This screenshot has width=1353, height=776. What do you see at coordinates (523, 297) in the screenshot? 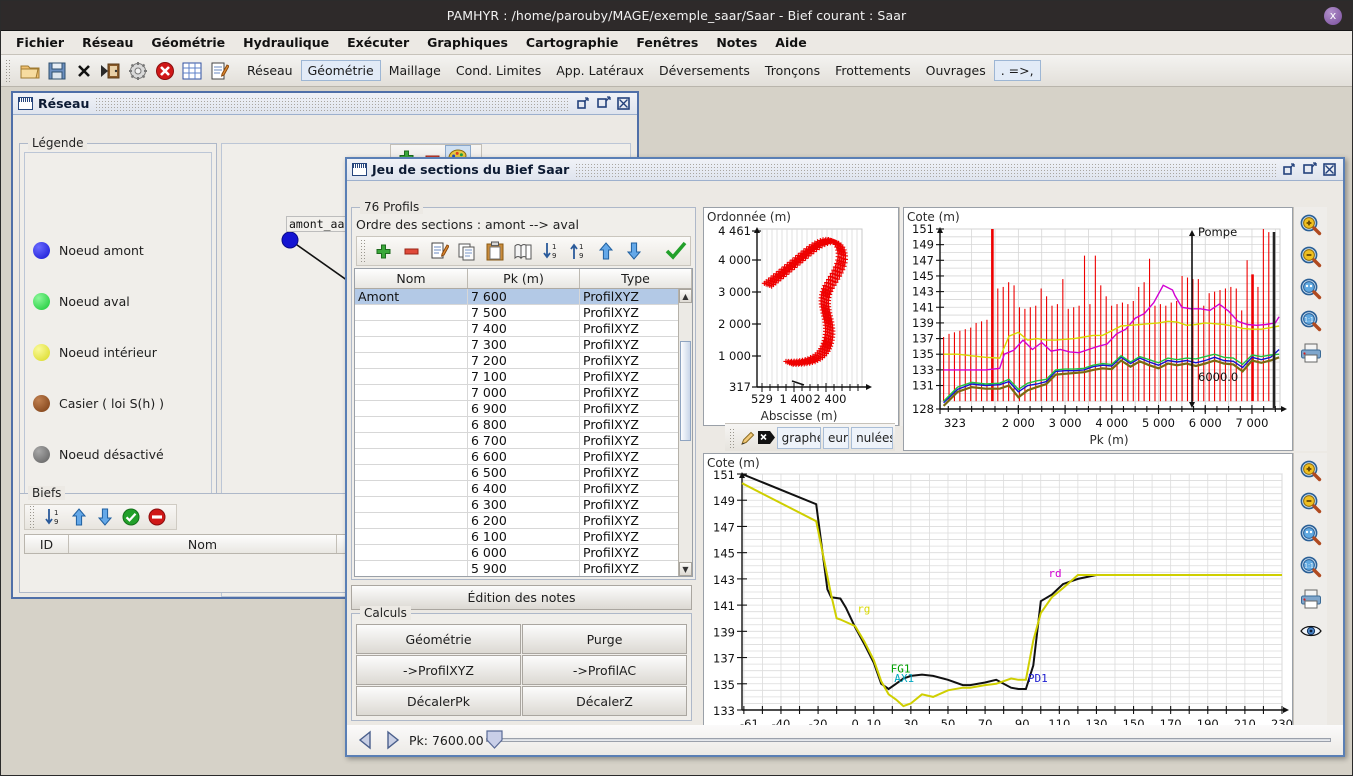
I see `table-row: Amont 7 600 ProfilXYZ` at bounding box center [523, 297].